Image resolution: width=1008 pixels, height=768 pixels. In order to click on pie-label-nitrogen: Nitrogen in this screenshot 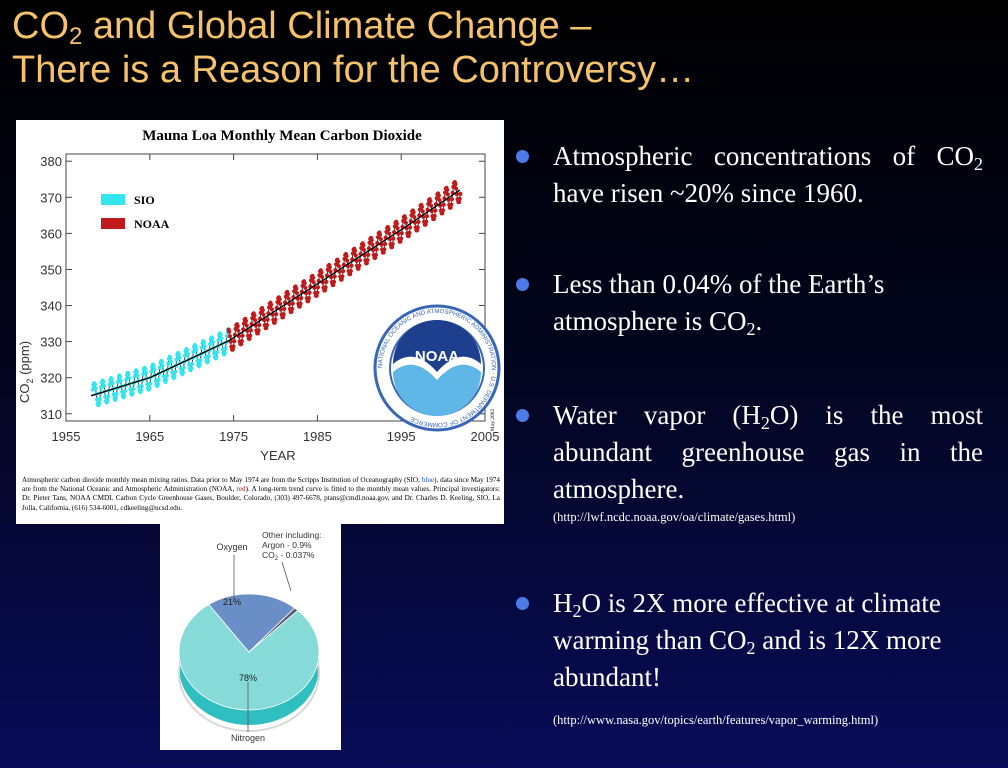, I will do `click(248, 738)`.